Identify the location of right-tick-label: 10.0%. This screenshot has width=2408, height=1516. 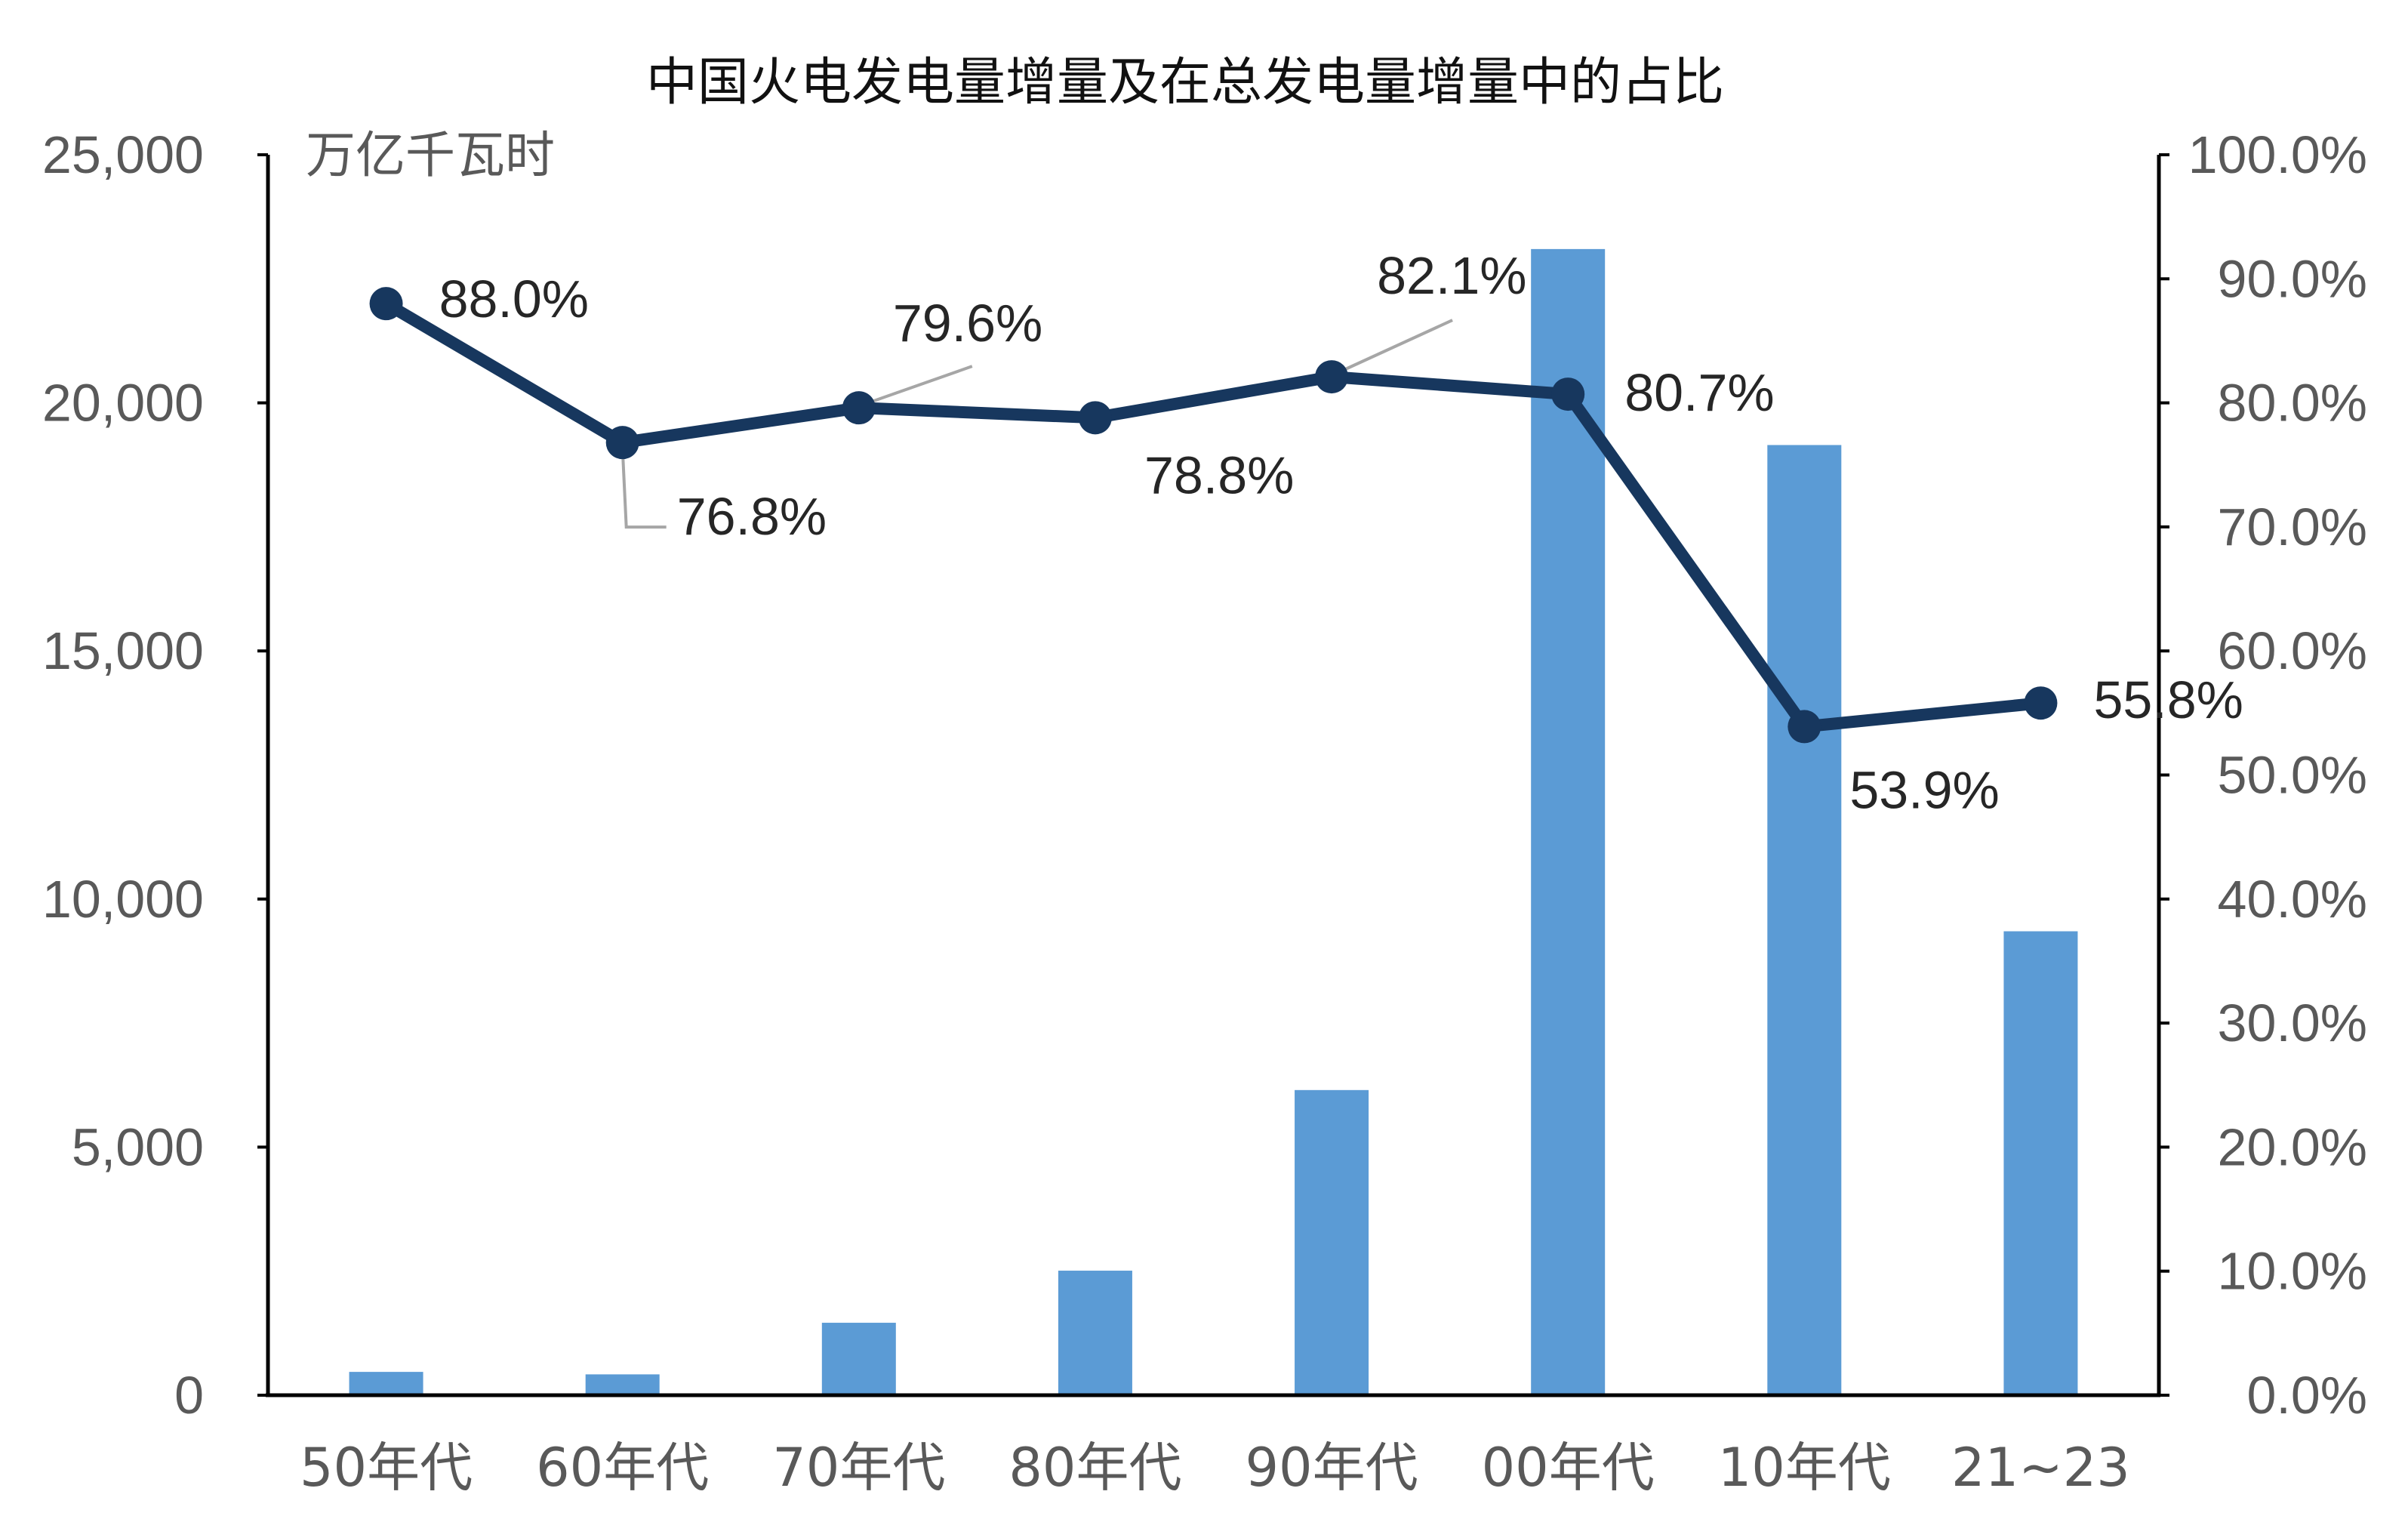
(2292, 1271).